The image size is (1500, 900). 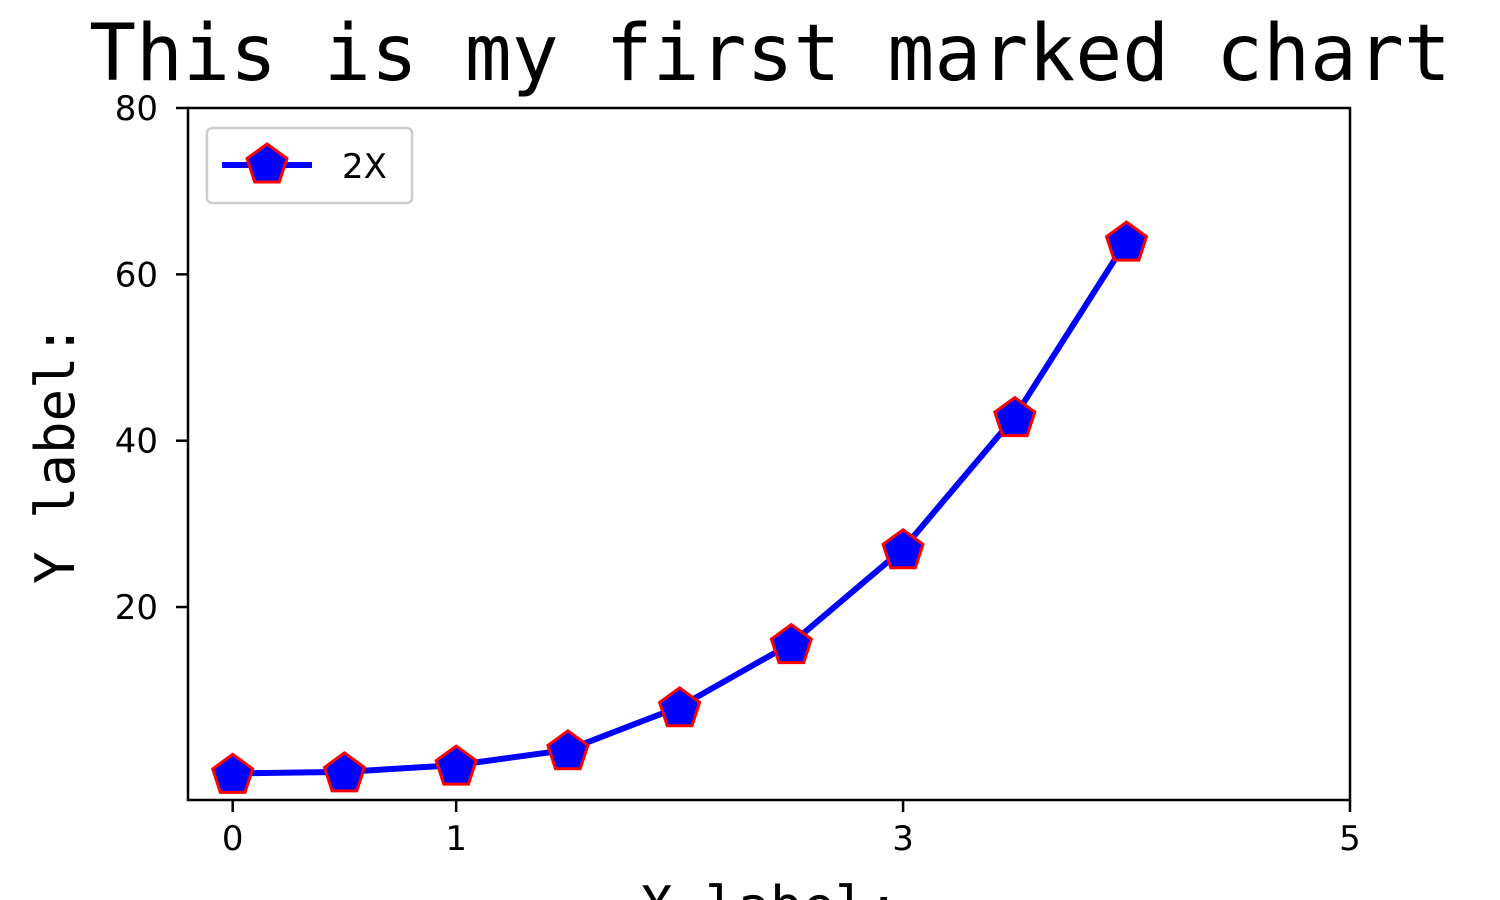 What do you see at coordinates (770, 54) in the screenshot?
I see `chart-title: This is my first marked chart` at bounding box center [770, 54].